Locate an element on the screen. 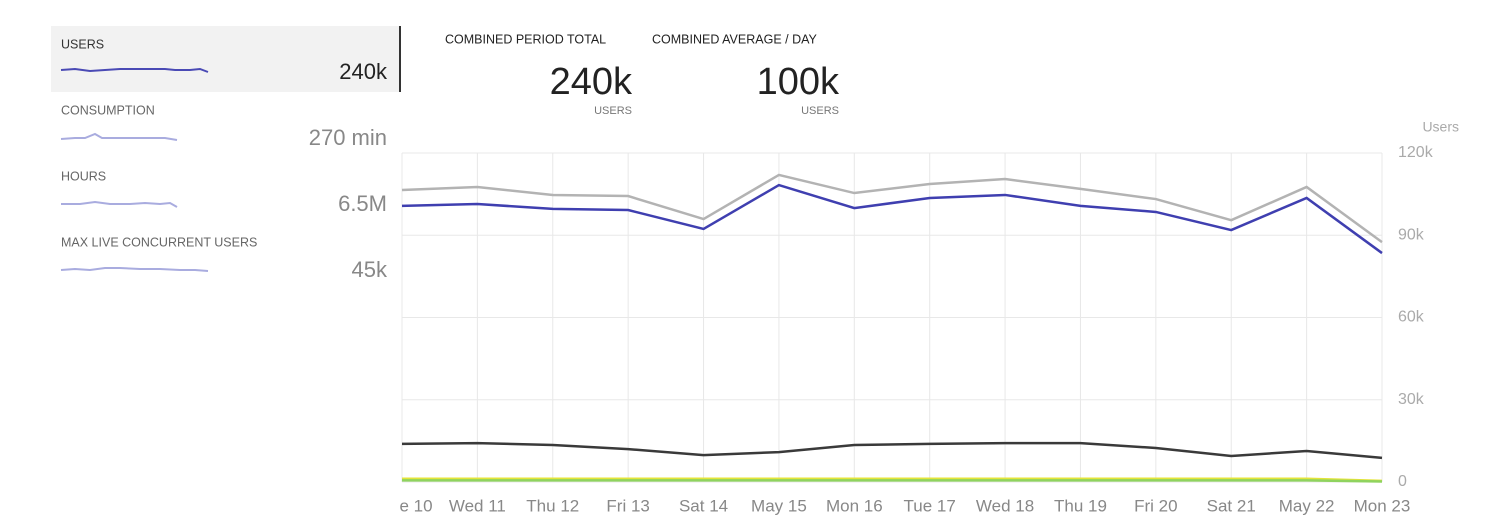 The height and width of the screenshot is (532, 1501). selected-row is located at coordinates (225, 59).